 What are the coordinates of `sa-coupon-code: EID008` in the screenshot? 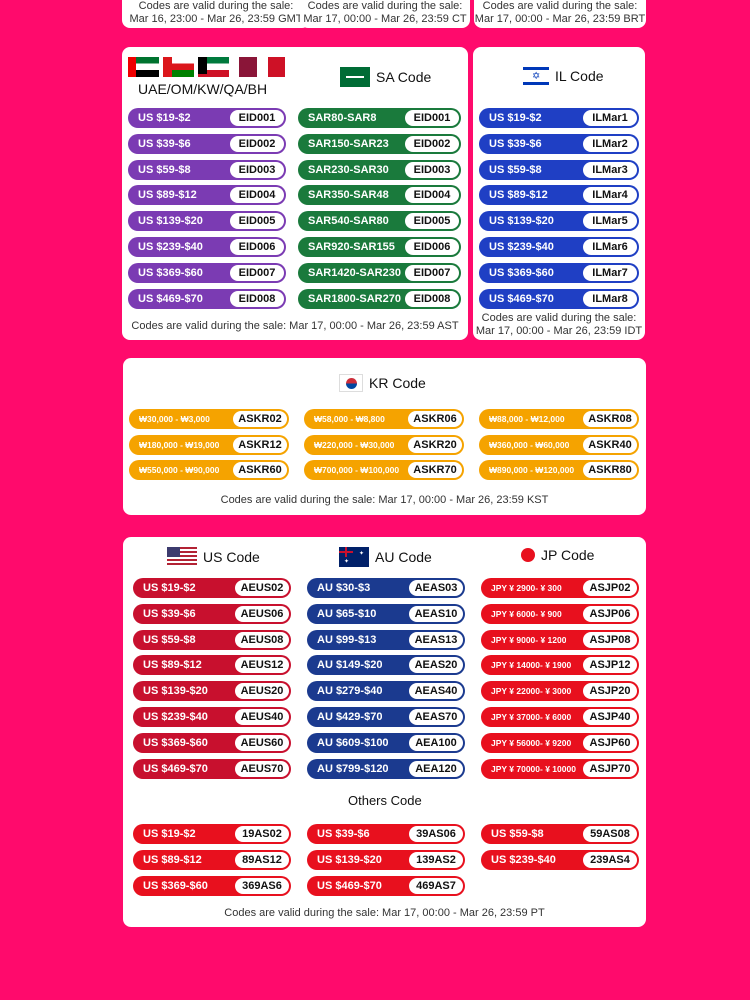 It's located at (432, 298).